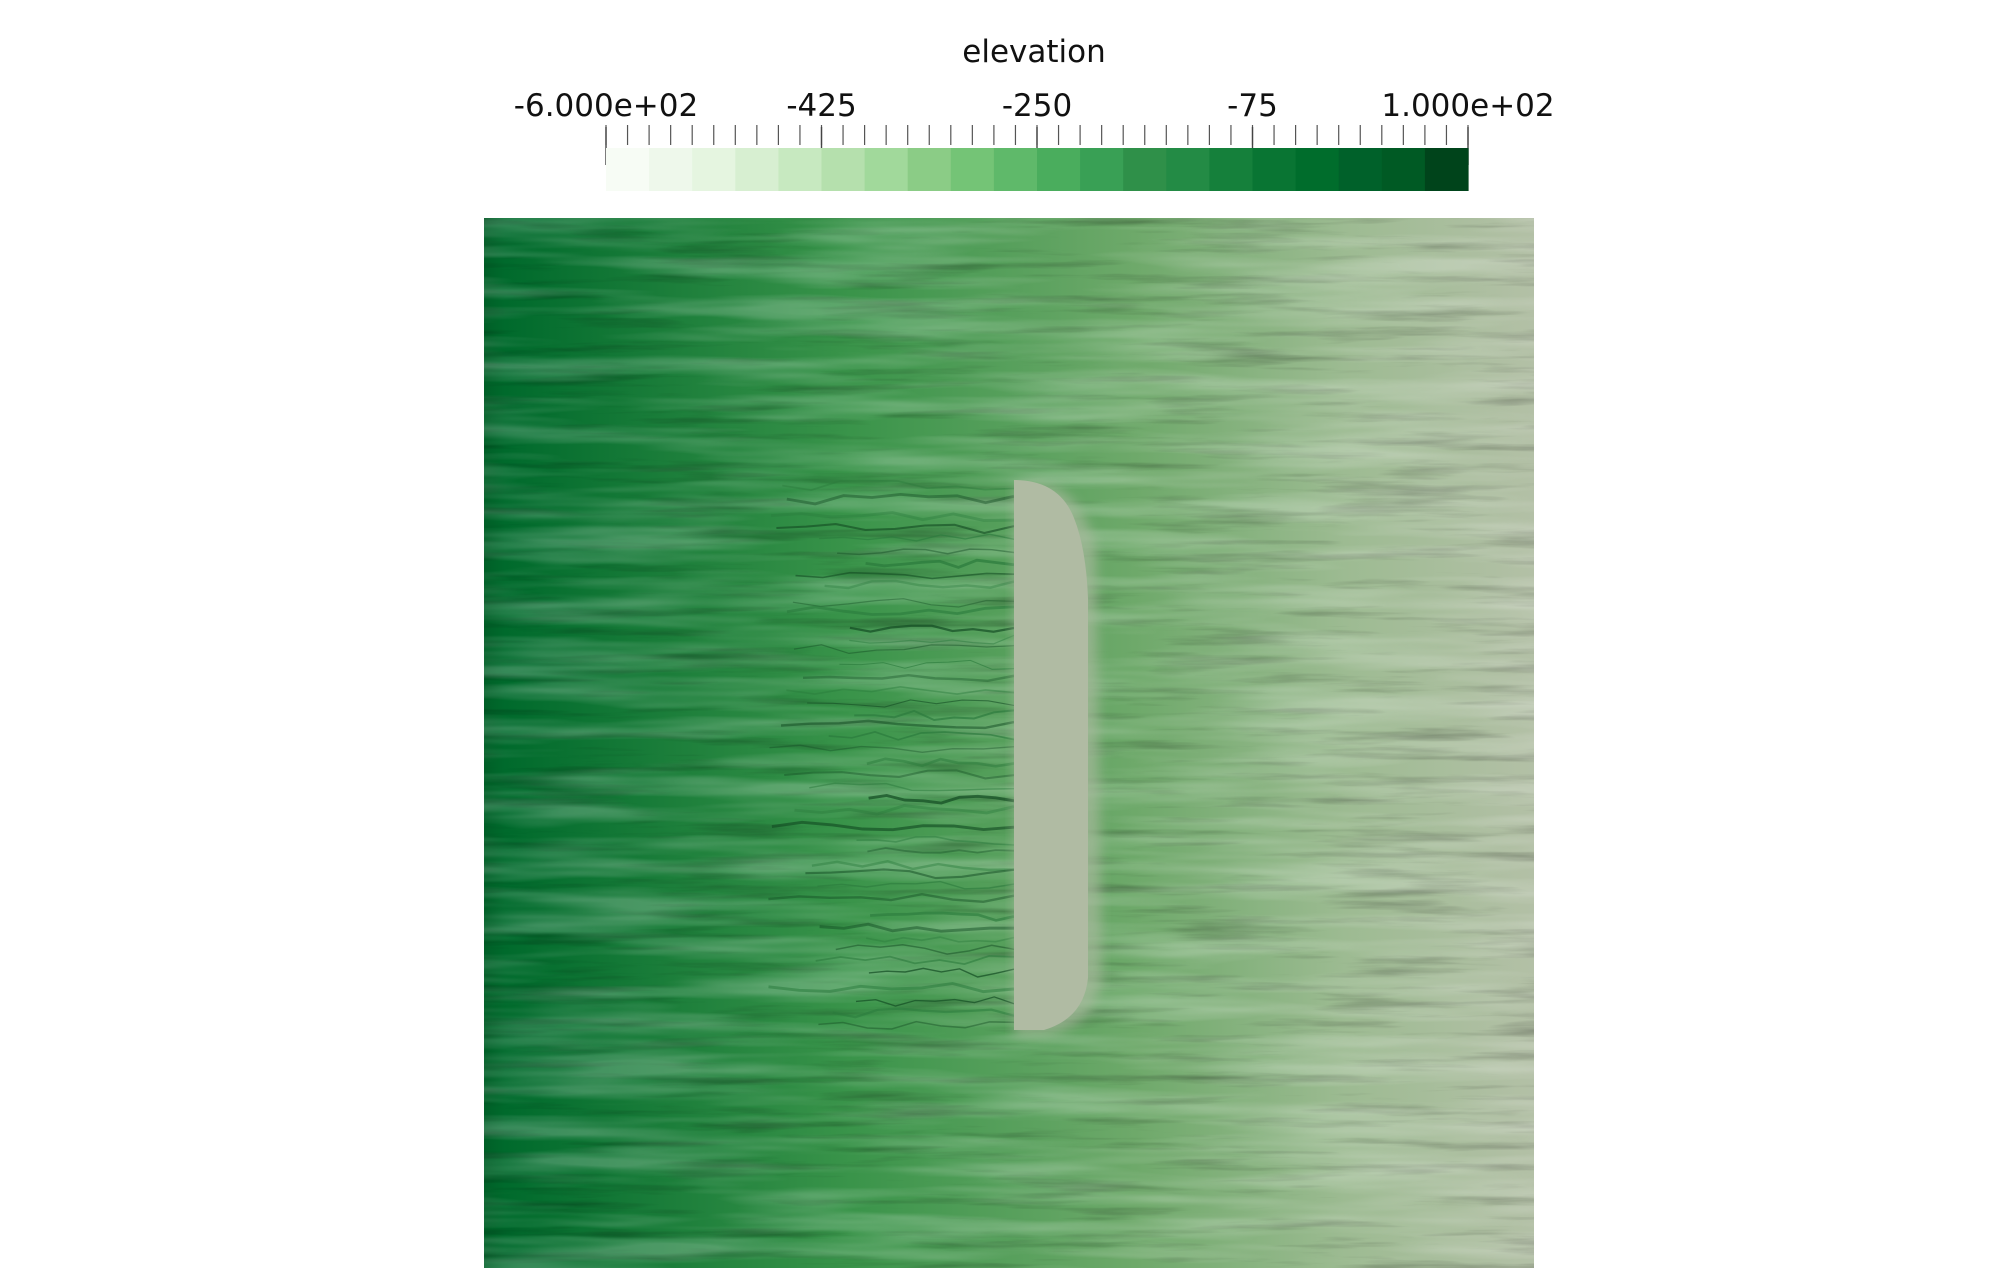 The width and height of the screenshot is (1998, 1269). What do you see at coordinates (1037, 145) in the screenshot?
I see `colorbar-ticks` at bounding box center [1037, 145].